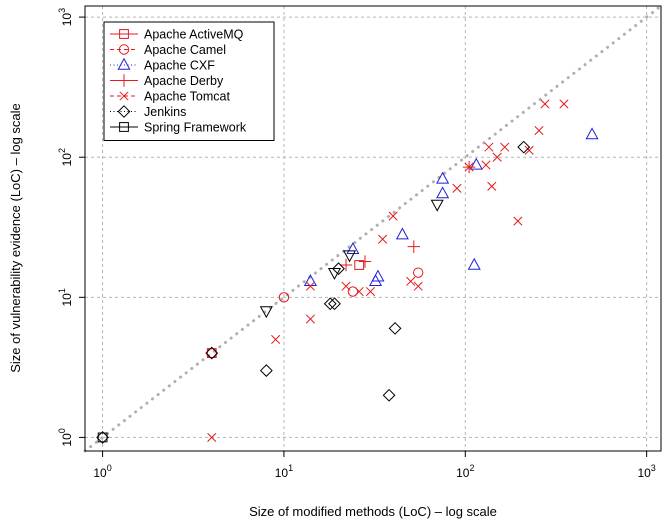  I want to click on legend-label: Apache Camel, so click(185, 50).